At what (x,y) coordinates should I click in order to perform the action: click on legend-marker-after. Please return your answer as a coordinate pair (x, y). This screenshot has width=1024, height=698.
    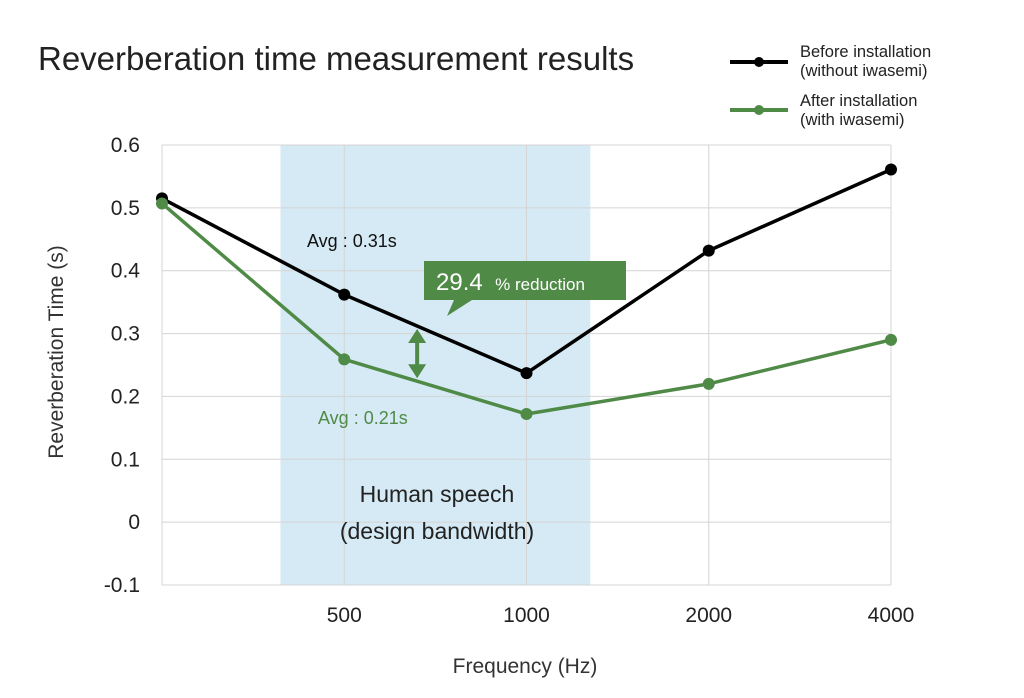
    Looking at the image, I should click on (759, 110).